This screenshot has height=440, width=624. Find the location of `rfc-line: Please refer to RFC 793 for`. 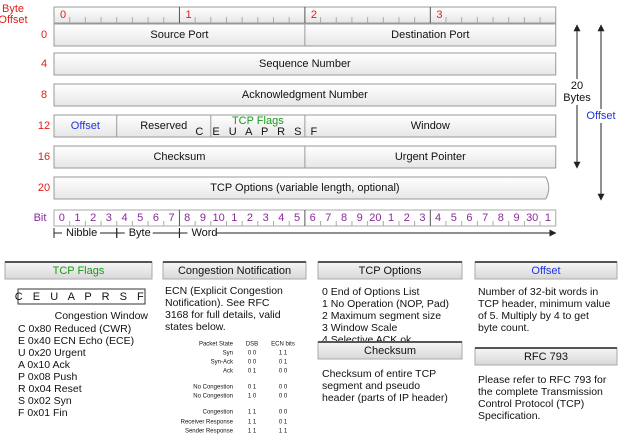

rfc-line: Please refer to RFC 793 for is located at coordinates (542, 380).